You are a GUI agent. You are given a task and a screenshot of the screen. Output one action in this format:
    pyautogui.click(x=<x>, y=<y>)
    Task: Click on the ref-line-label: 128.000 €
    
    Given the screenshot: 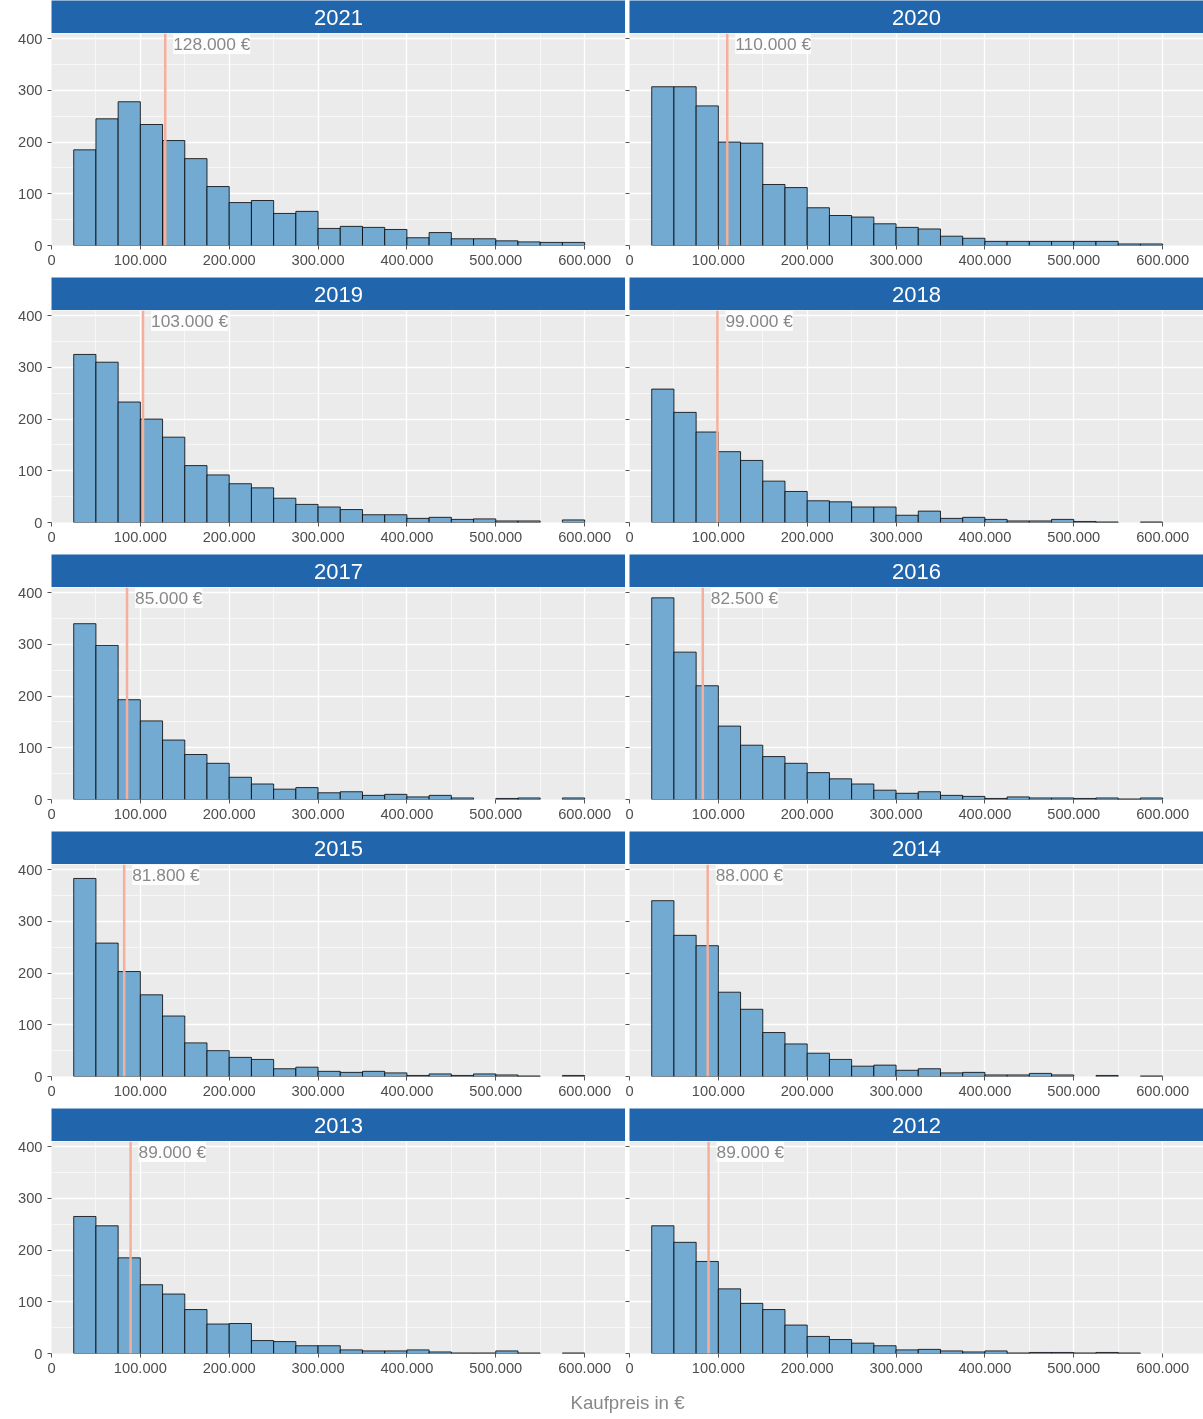 What is the action you would take?
    pyautogui.click(x=212, y=44)
    